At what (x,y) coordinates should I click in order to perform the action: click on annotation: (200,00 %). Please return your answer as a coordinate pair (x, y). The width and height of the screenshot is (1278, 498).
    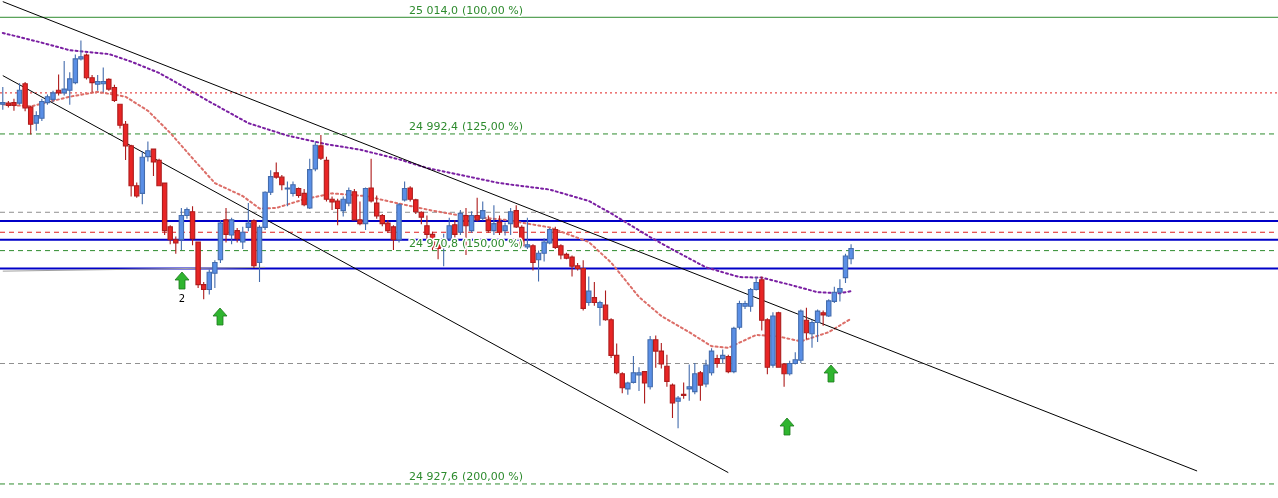
    Looking at the image, I should click on (493, 477).